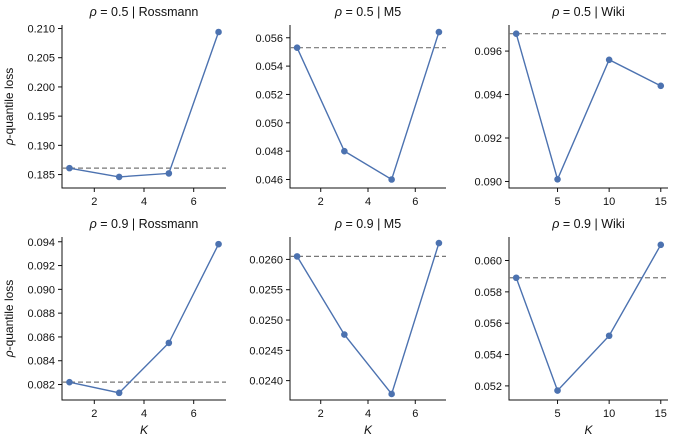 The image size is (675, 445). What do you see at coordinates (41, 338) in the screenshot?
I see `y-tick-label: 0.086` at bounding box center [41, 338].